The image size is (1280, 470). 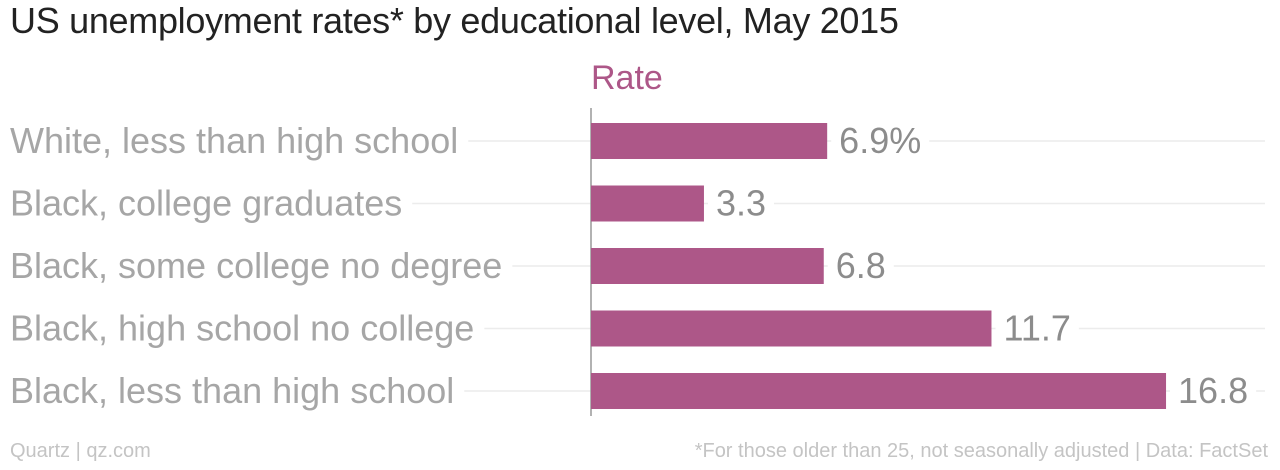 What do you see at coordinates (627, 78) in the screenshot?
I see `series-label: Rate` at bounding box center [627, 78].